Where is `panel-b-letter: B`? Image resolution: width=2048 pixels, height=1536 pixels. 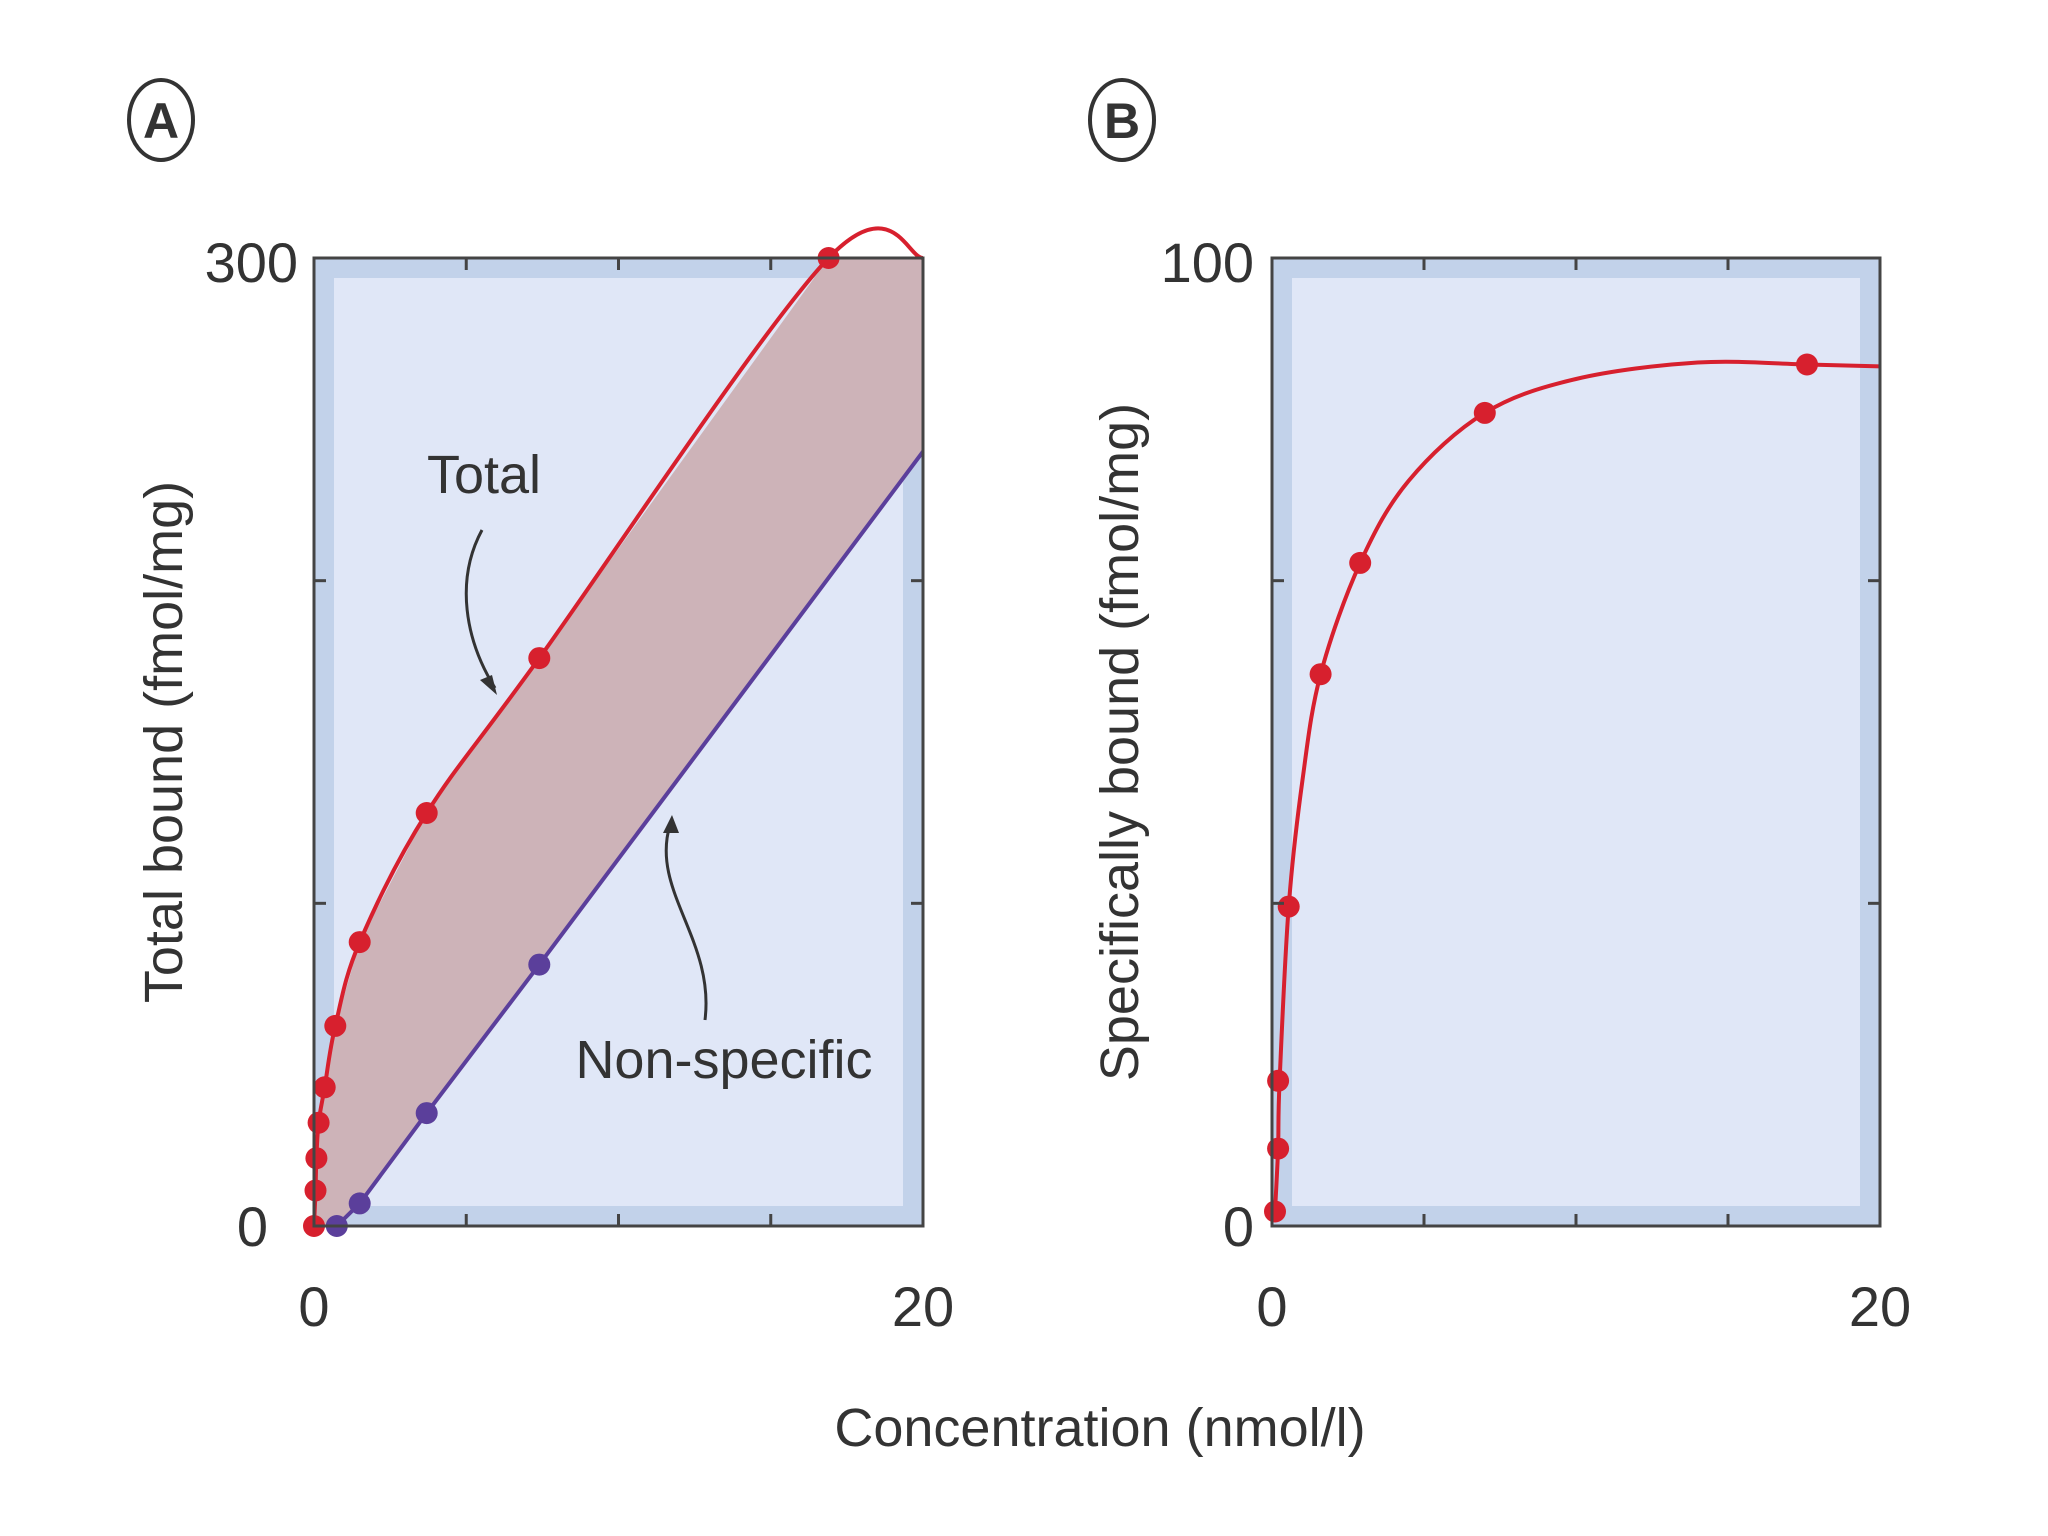 panel-b-letter: B is located at coordinates (1122, 121).